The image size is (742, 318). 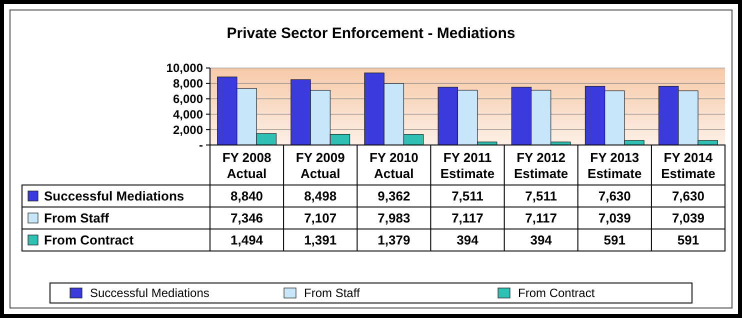 What do you see at coordinates (541, 165) in the screenshot?
I see `x-tick-label: FY 2012 Estimate` at bounding box center [541, 165].